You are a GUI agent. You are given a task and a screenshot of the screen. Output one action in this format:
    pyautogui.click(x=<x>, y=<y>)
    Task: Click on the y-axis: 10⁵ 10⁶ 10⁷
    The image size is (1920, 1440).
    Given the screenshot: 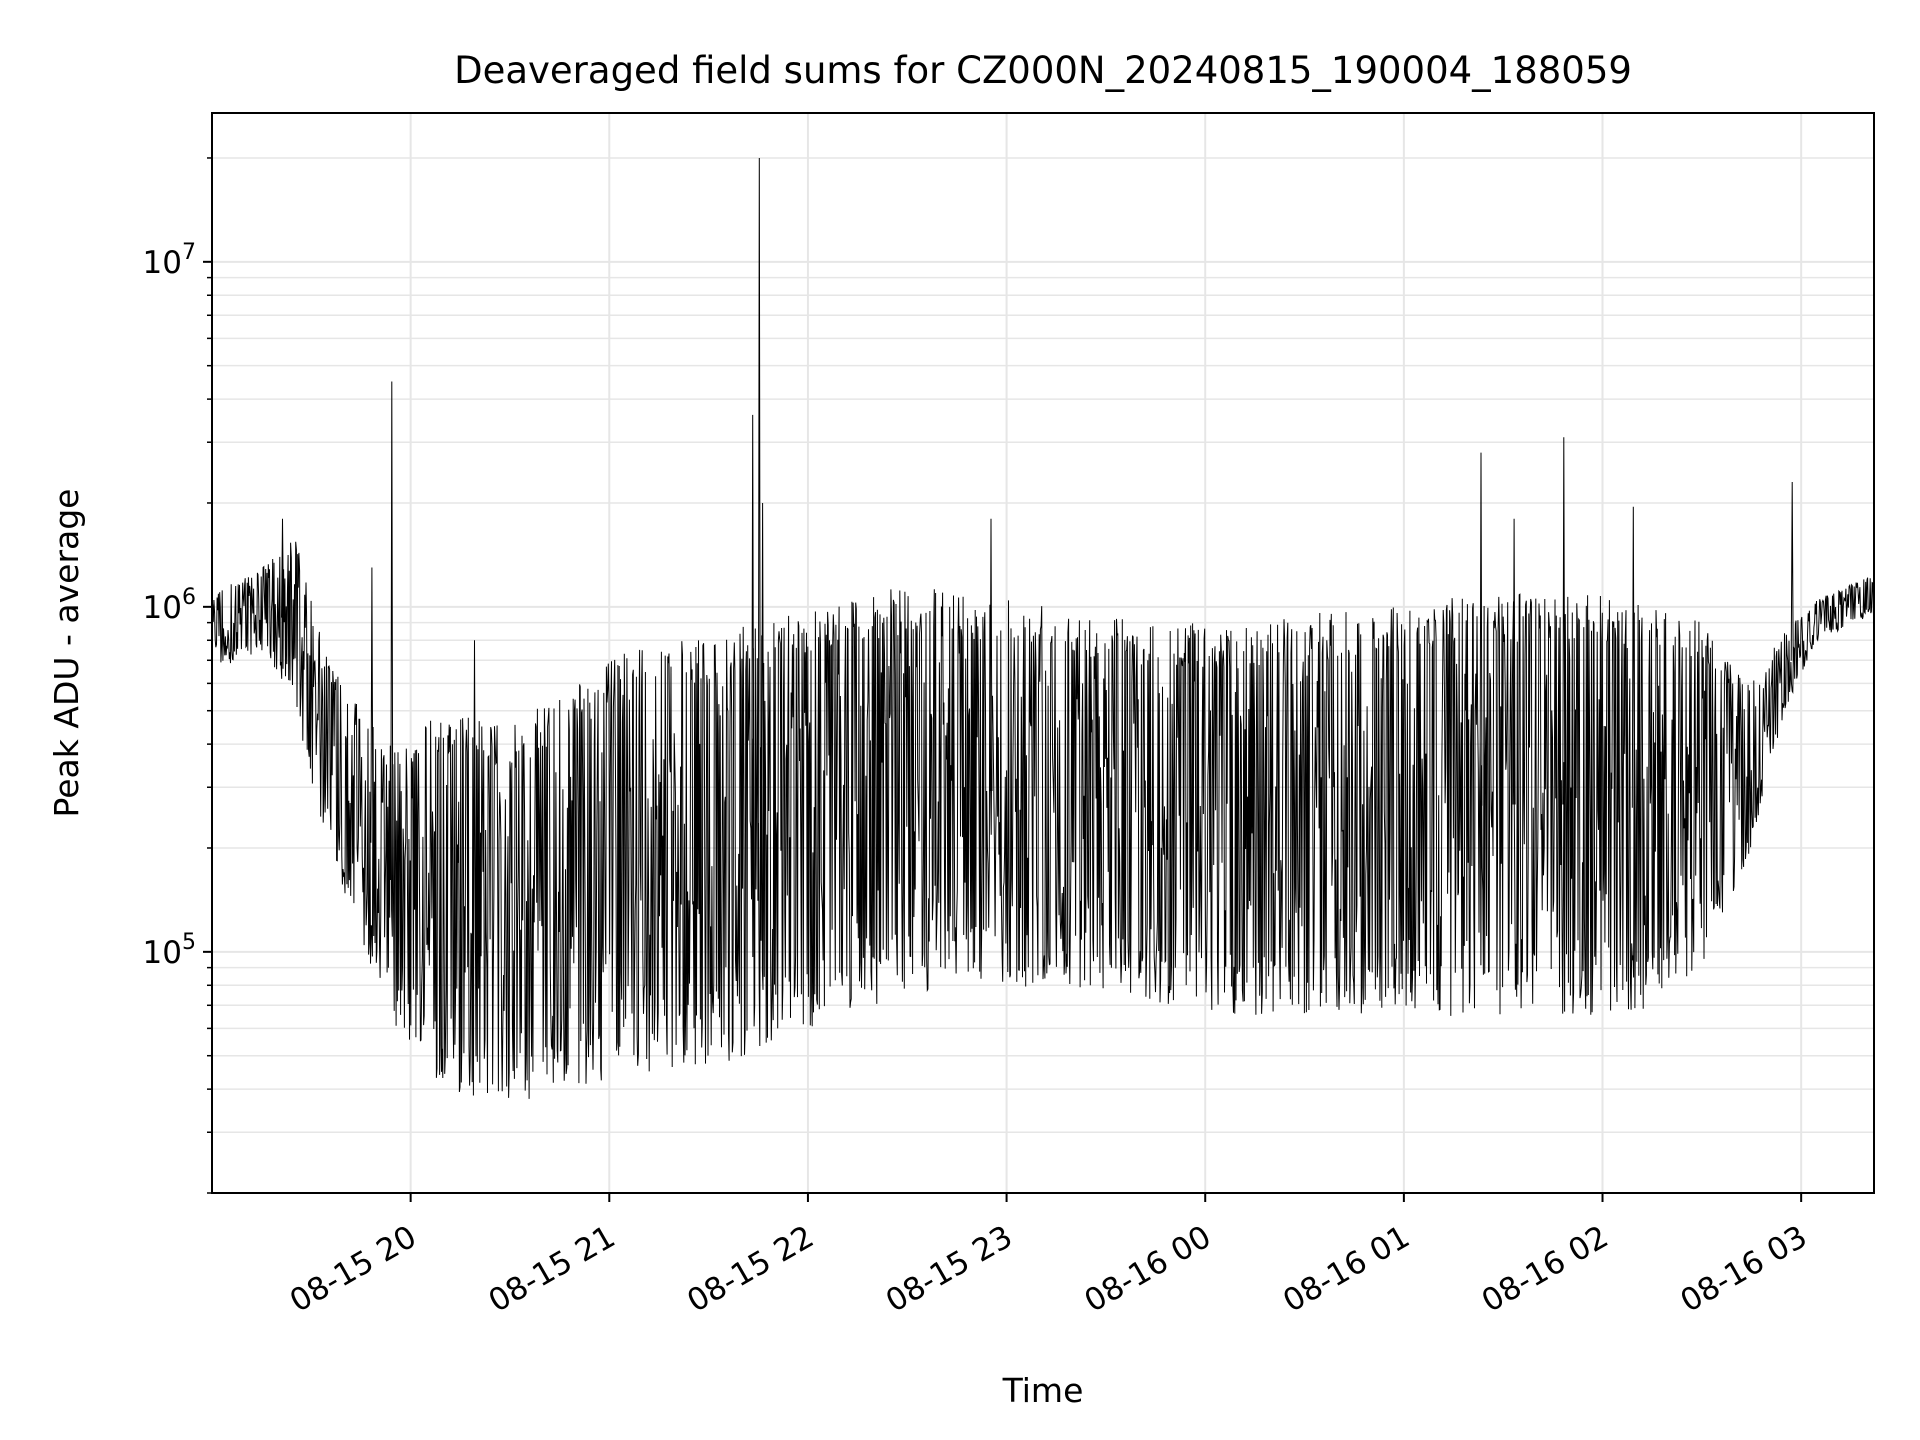 What is the action you would take?
    pyautogui.click(x=177, y=675)
    